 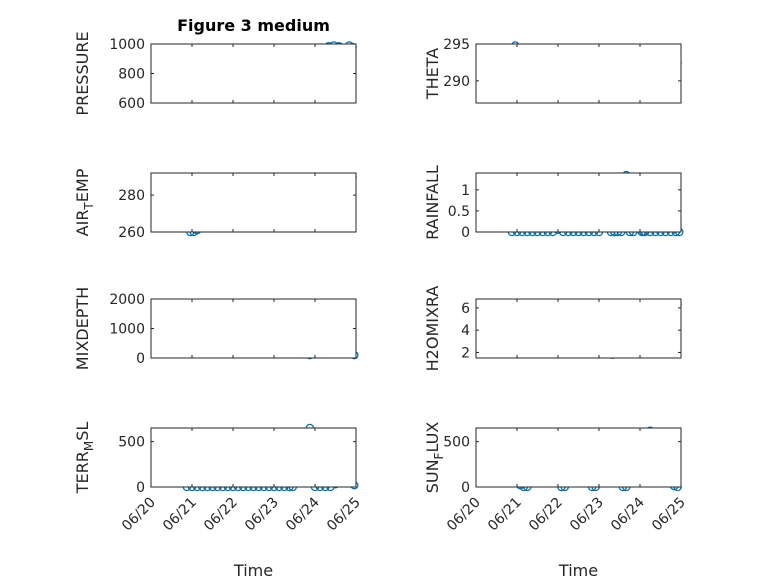 I want to click on y-axis-label-subscript: F, so click(x=439, y=455).